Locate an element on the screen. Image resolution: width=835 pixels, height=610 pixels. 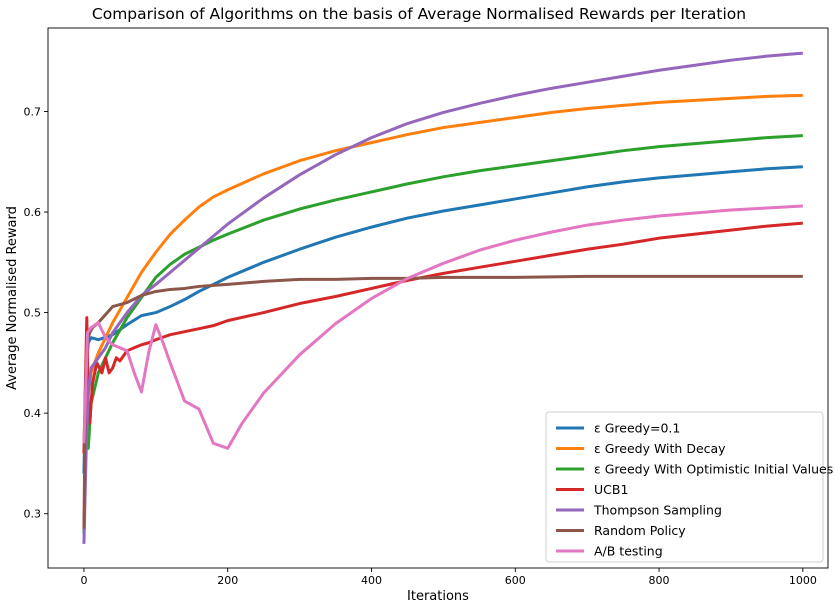
legend-box is located at coordinates (684, 487).